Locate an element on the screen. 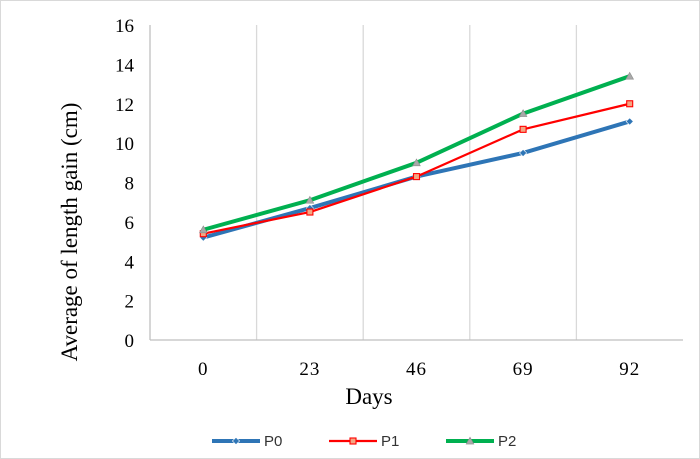 The width and height of the screenshot is (700, 459). legend-label-p1: P1 is located at coordinates (390, 441).